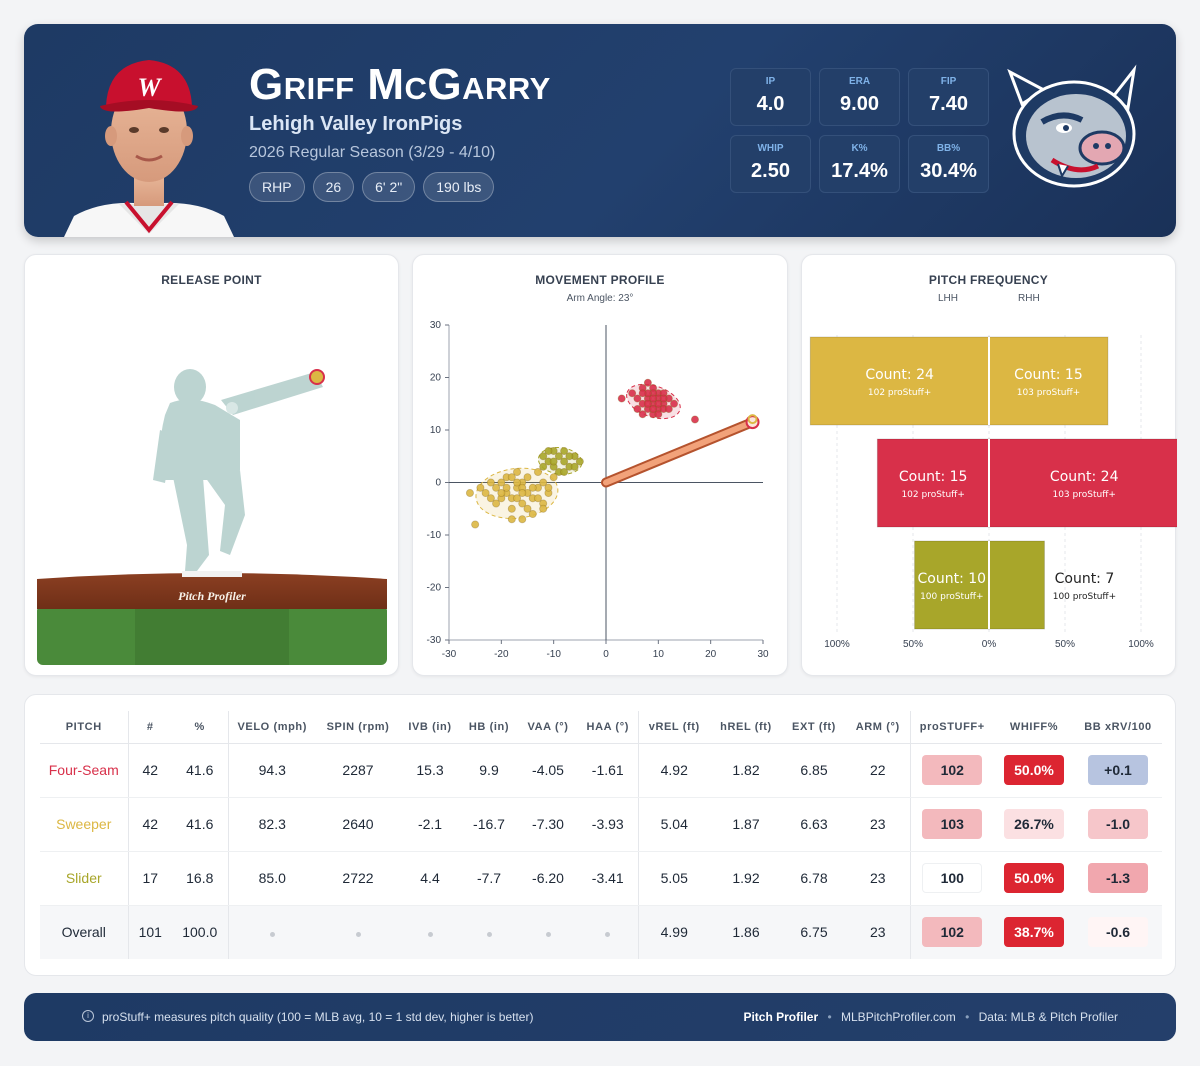  What do you see at coordinates (746, 878) in the screenshot?
I see `cell-hrel: 1.92` at bounding box center [746, 878].